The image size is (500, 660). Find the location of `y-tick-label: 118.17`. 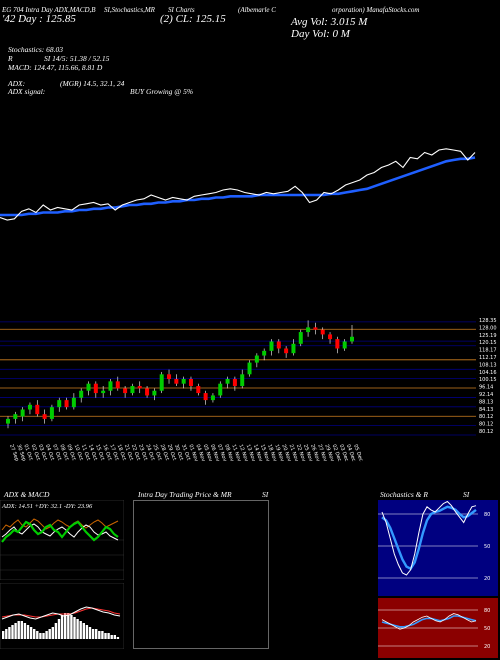

y-tick-label: 118.17 is located at coordinates (488, 351).